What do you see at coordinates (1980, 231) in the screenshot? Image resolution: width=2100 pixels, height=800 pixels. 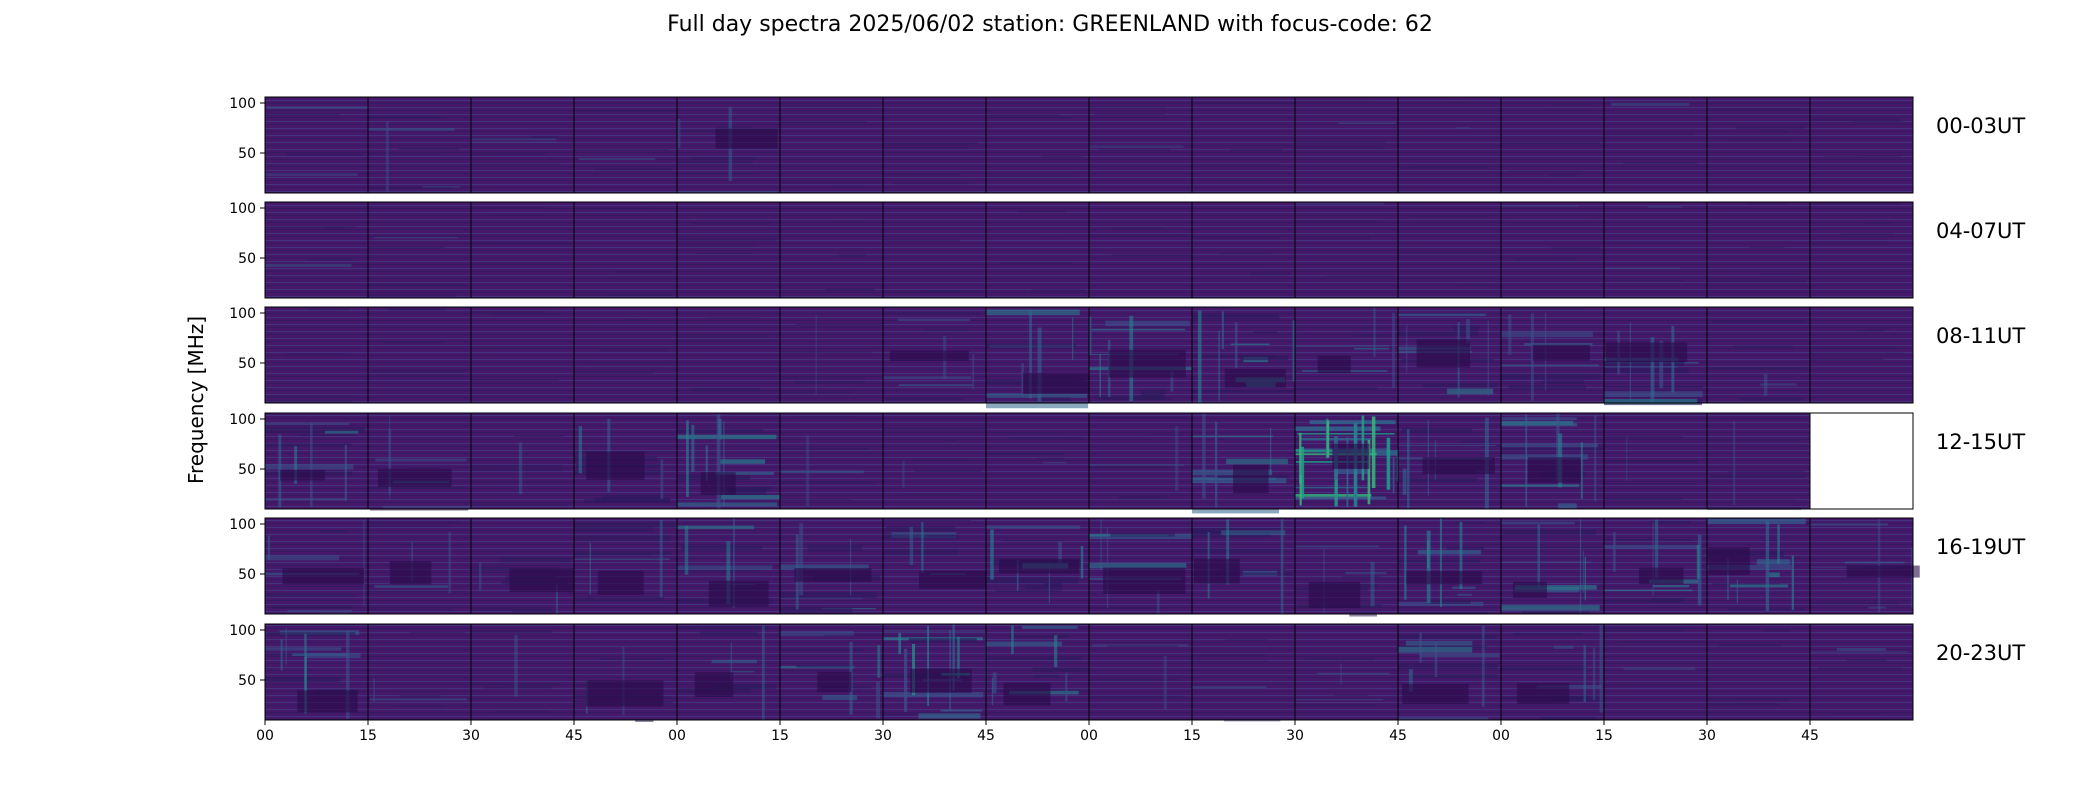 I see `row-label: 04-07UT` at bounding box center [1980, 231].